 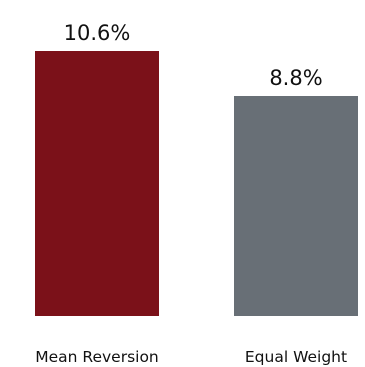 What do you see at coordinates (97, 33) in the screenshot?
I see `value-label-mean-reversion: 10.6%` at bounding box center [97, 33].